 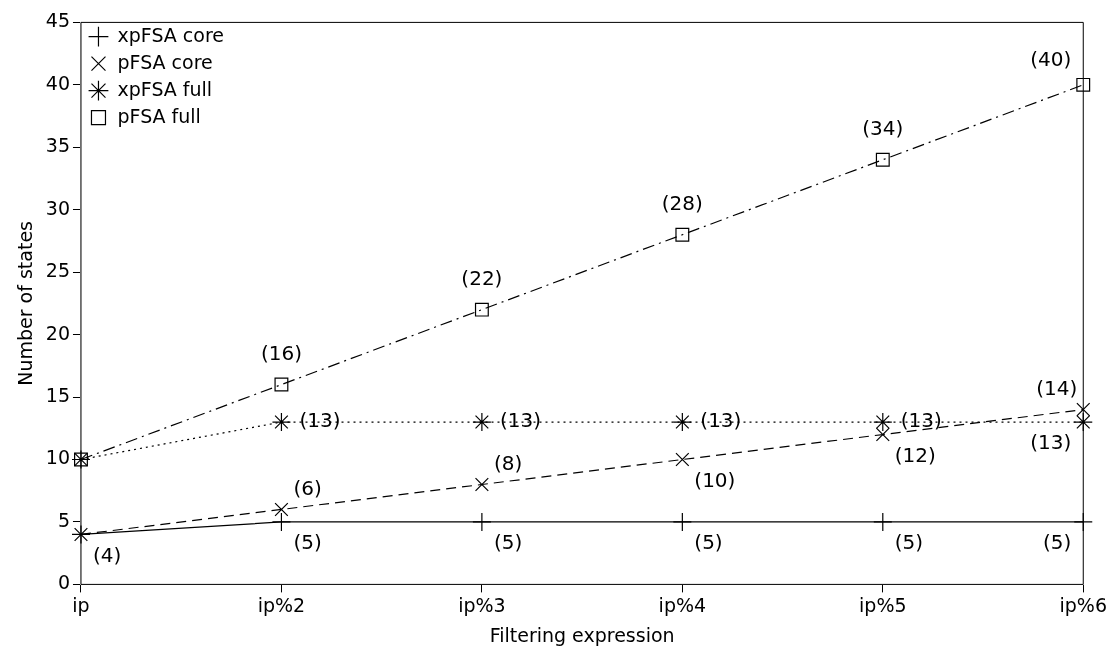 I want to click on data-label: (12), so click(x=915, y=454).